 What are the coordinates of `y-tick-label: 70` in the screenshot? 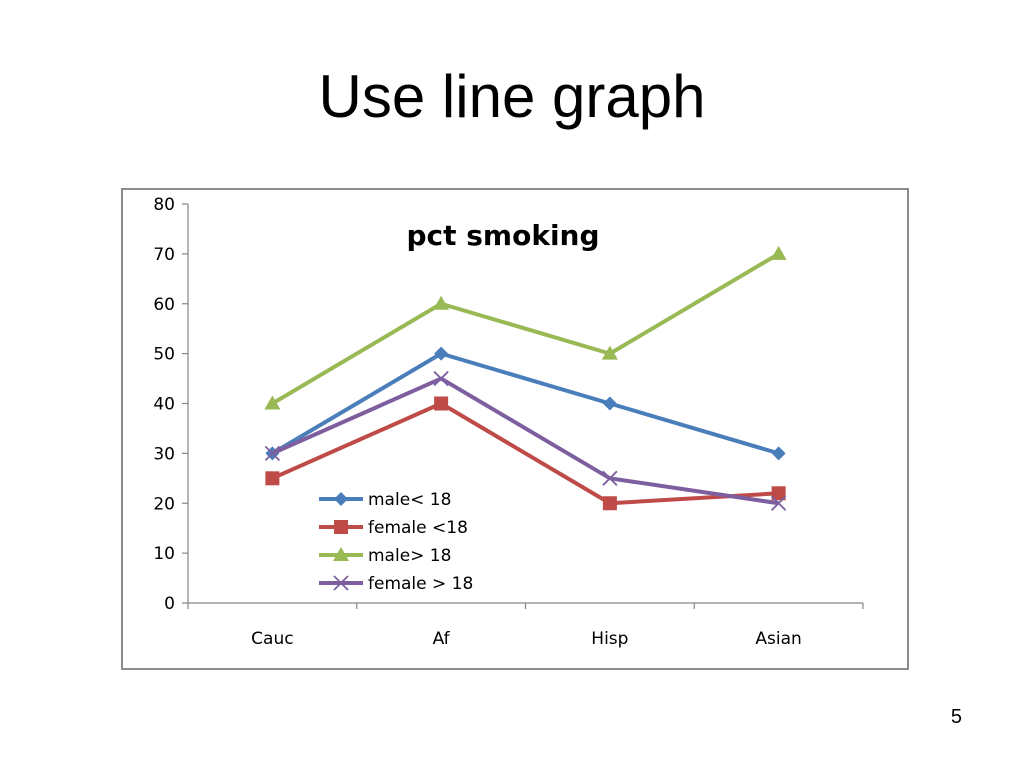 It's located at (164, 255).